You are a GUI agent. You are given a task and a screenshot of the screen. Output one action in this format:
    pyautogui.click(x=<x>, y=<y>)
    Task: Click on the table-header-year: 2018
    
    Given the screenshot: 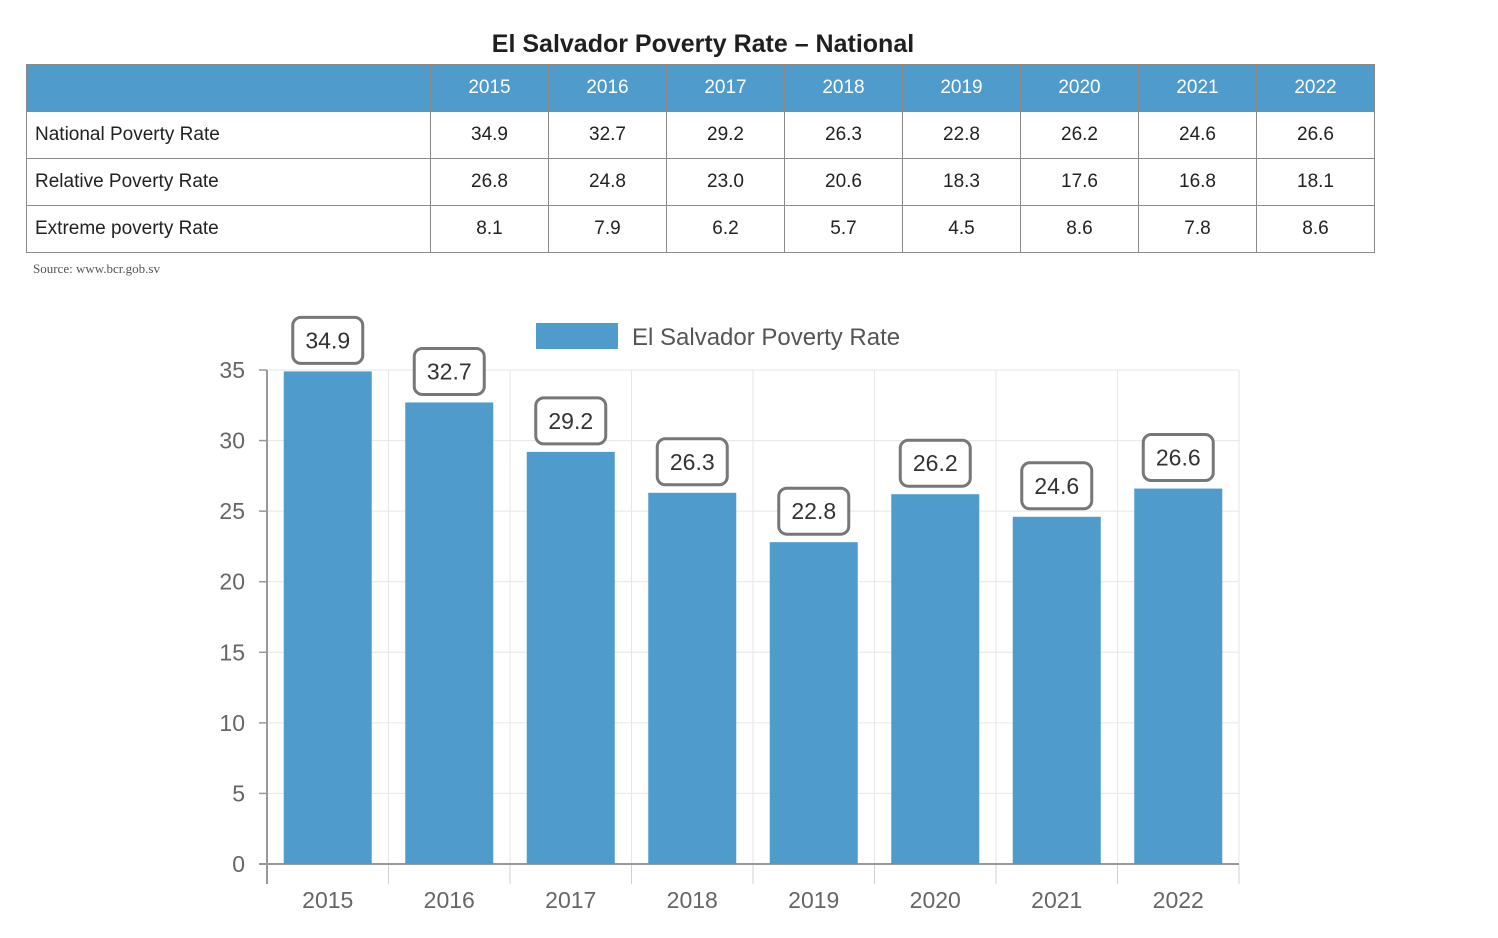 What is the action you would take?
    pyautogui.click(x=843, y=88)
    